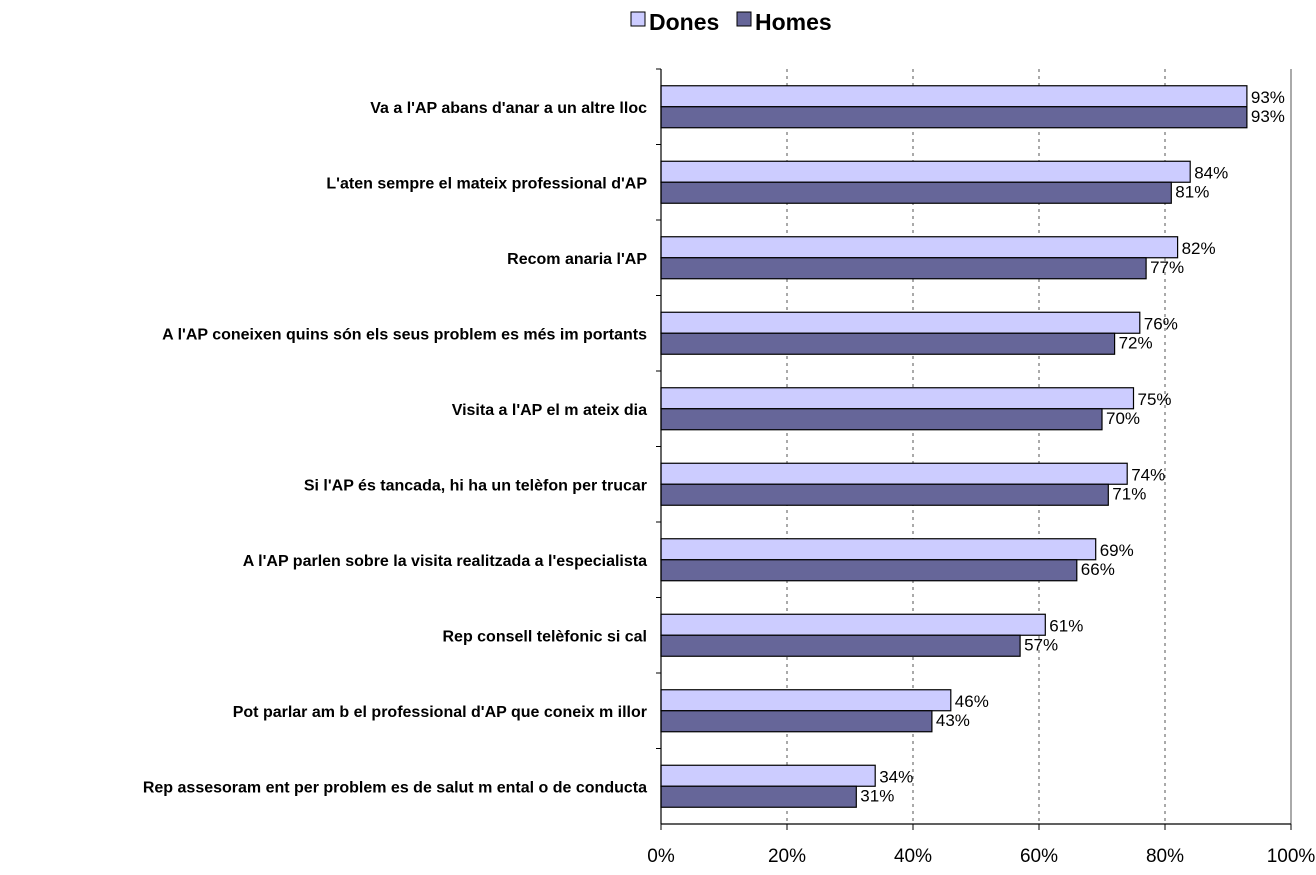 The width and height of the screenshot is (1316, 875). What do you see at coordinates (981, 856) in the screenshot?
I see `x-tick-labels: 0% 20% 40% 60% 80% 100%` at bounding box center [981, 856].